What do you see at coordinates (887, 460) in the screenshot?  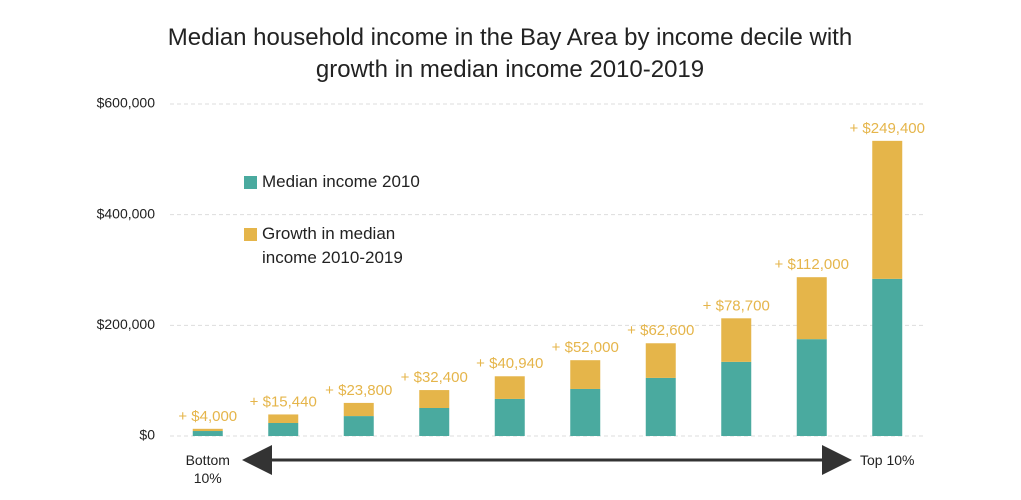 I see `x-tick-label: Top 10%` at bounding box center [887, 460].